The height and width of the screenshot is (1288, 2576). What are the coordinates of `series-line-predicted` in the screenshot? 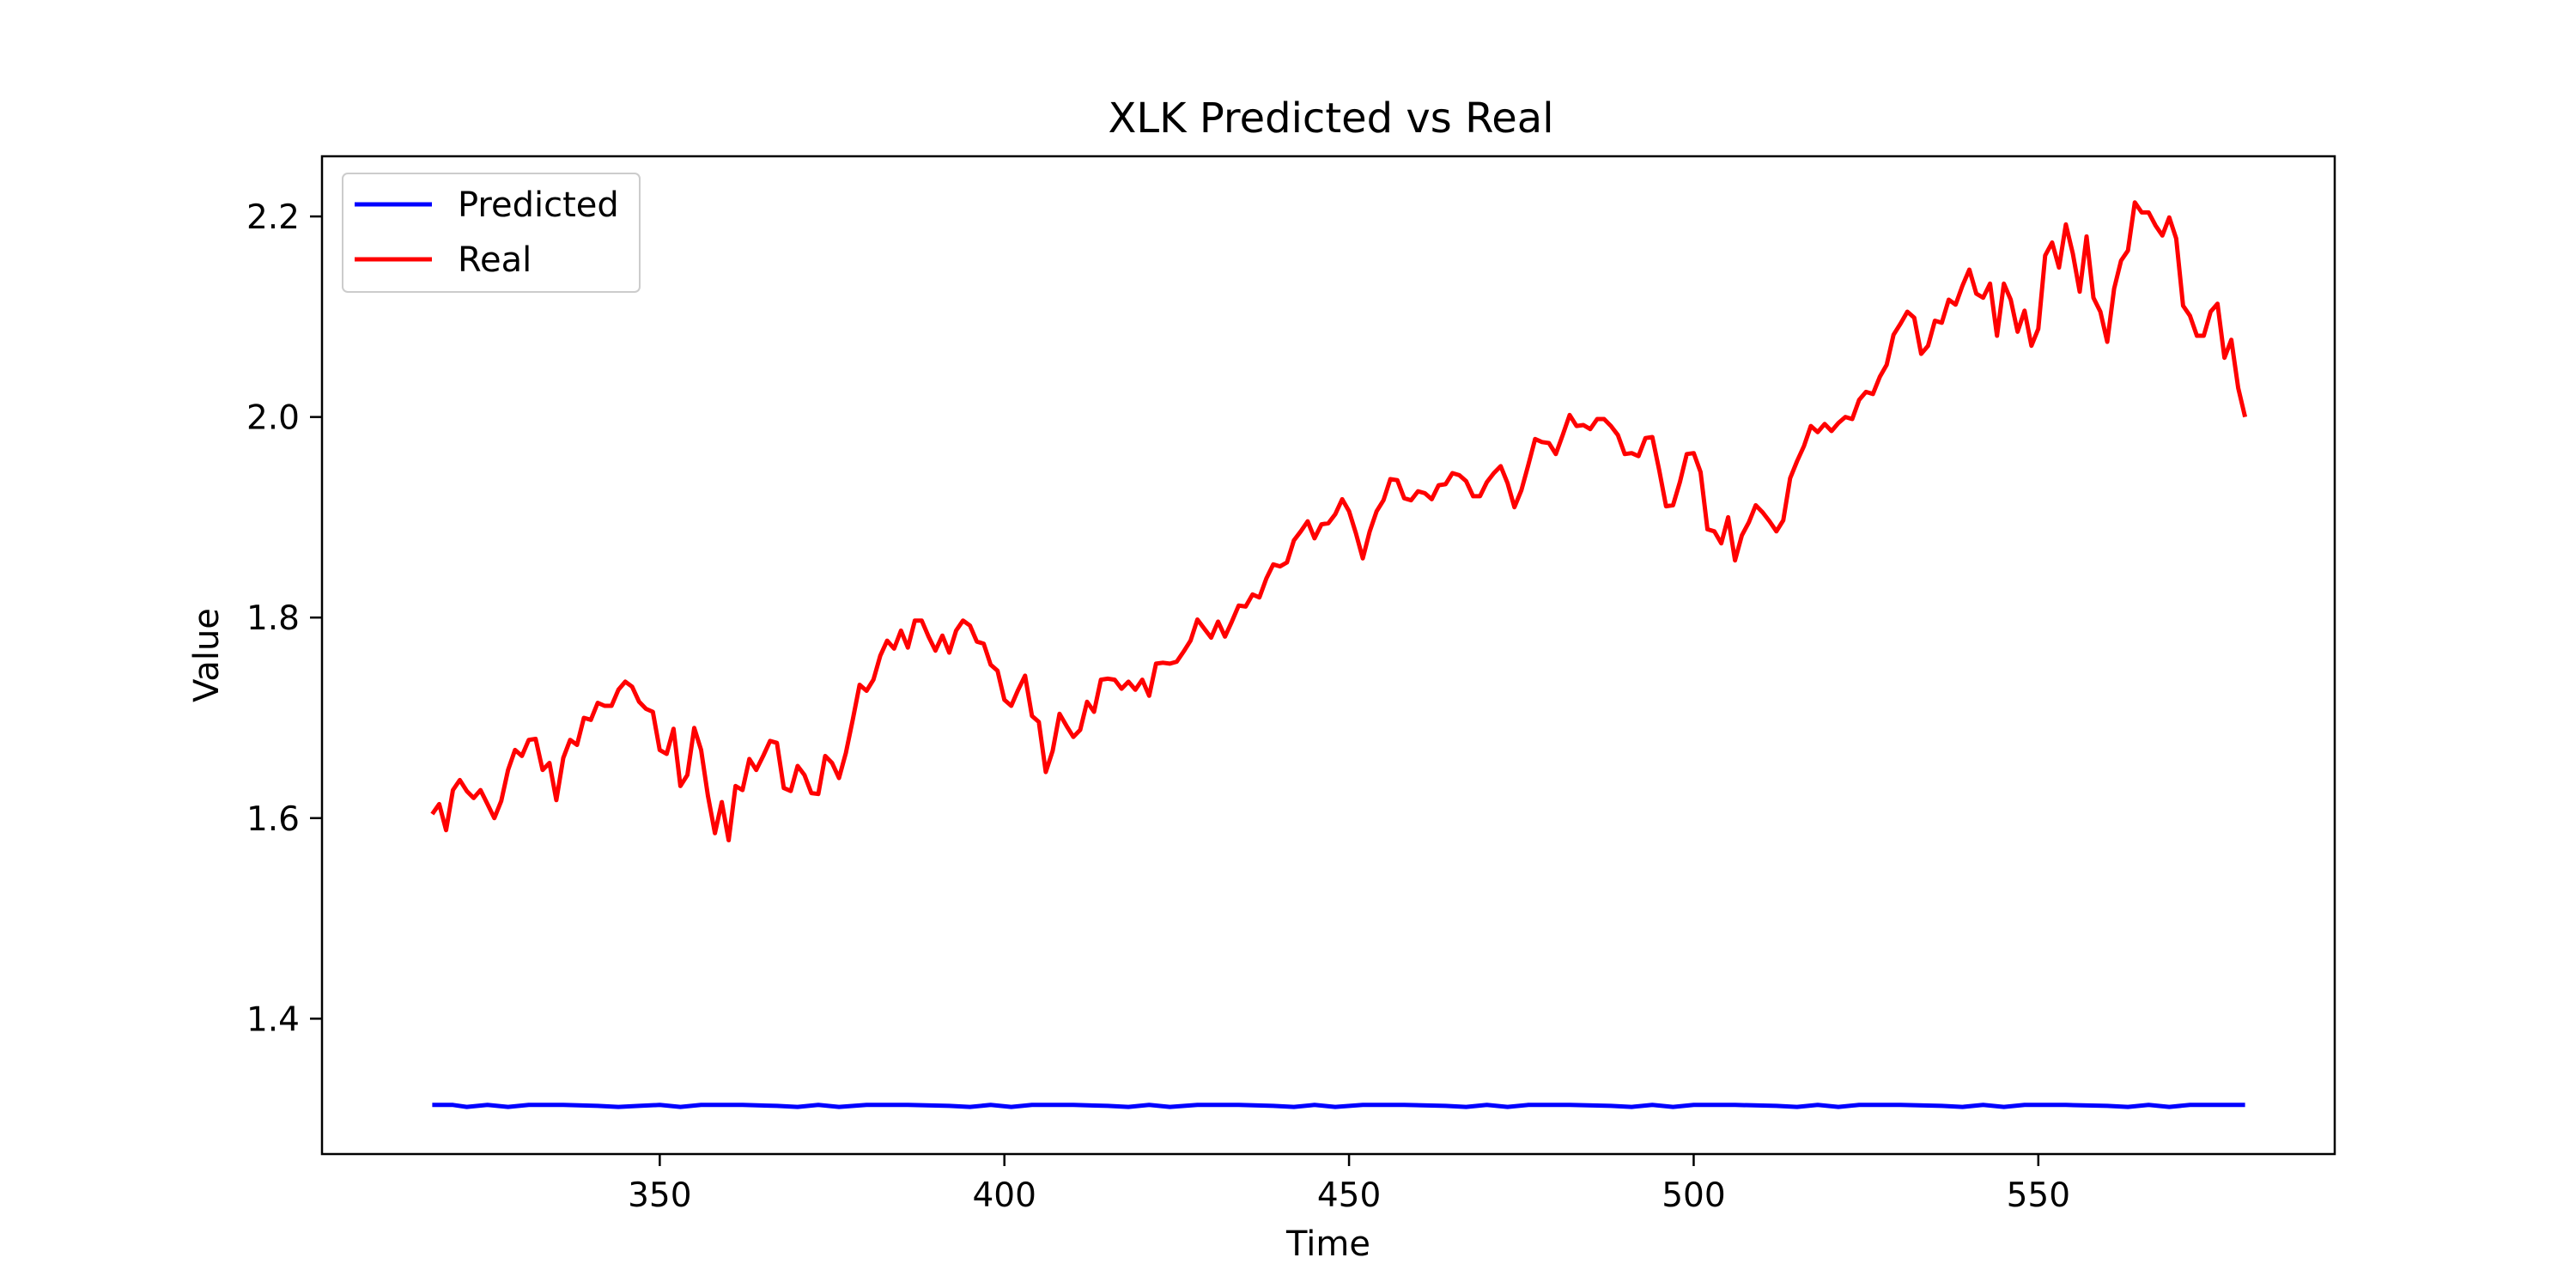 It's located at (1338, 1106).